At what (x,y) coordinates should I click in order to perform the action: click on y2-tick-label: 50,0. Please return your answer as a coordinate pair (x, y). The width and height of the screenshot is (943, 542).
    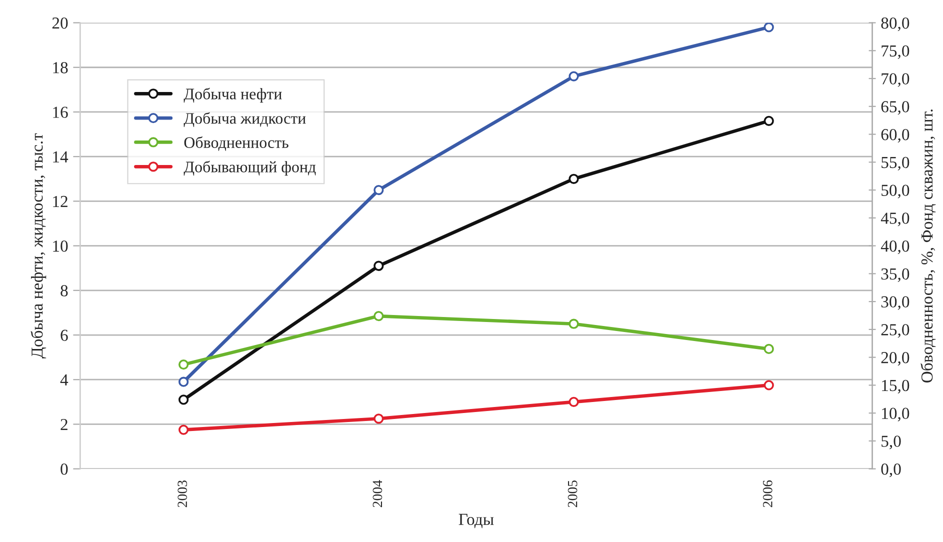
    Looking at the image, I should click on (896, 191).